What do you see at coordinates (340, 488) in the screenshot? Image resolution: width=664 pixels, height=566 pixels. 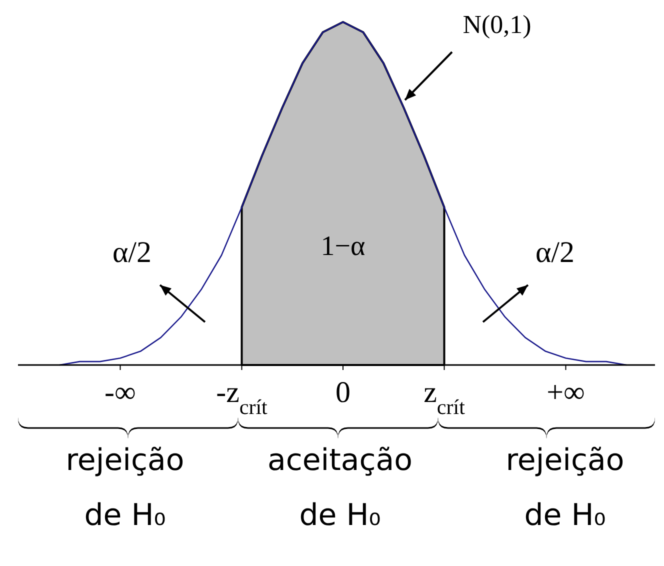 I see `text: aceitação de H₀` at bounding box center [340, 488].